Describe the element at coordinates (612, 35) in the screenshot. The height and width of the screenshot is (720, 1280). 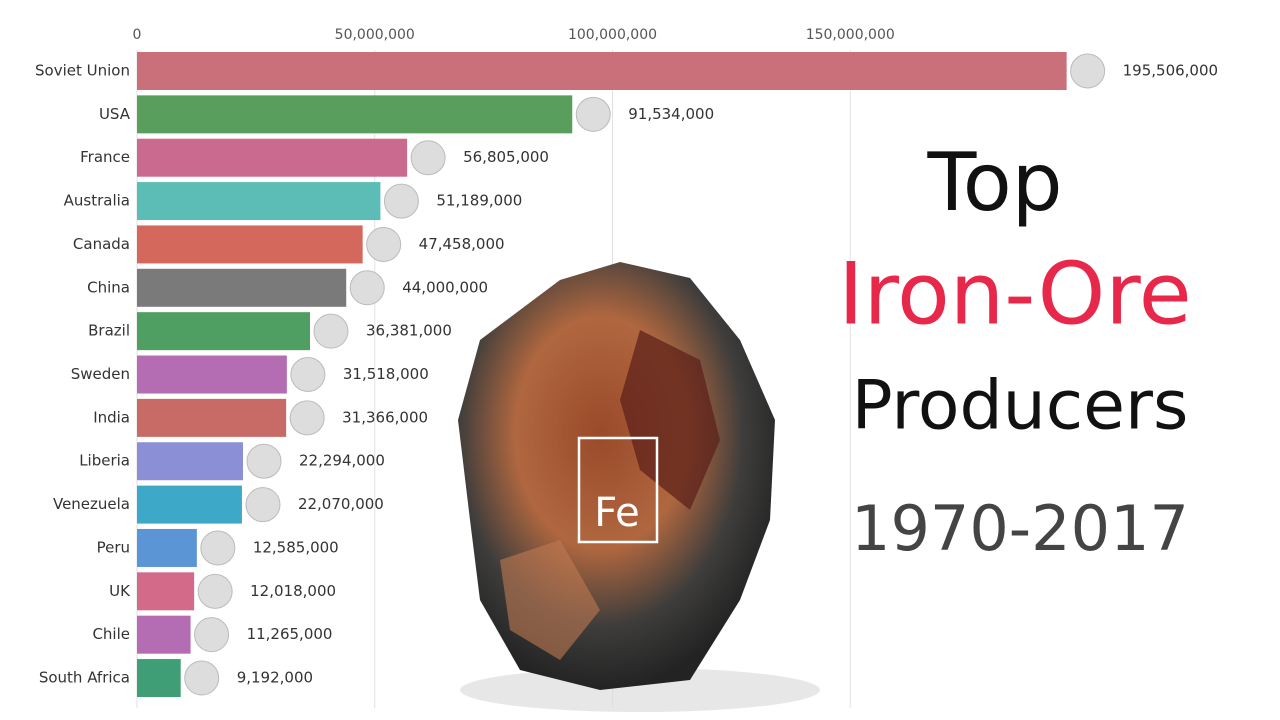
I see `x-tick-label: 100,000,000` at that location.